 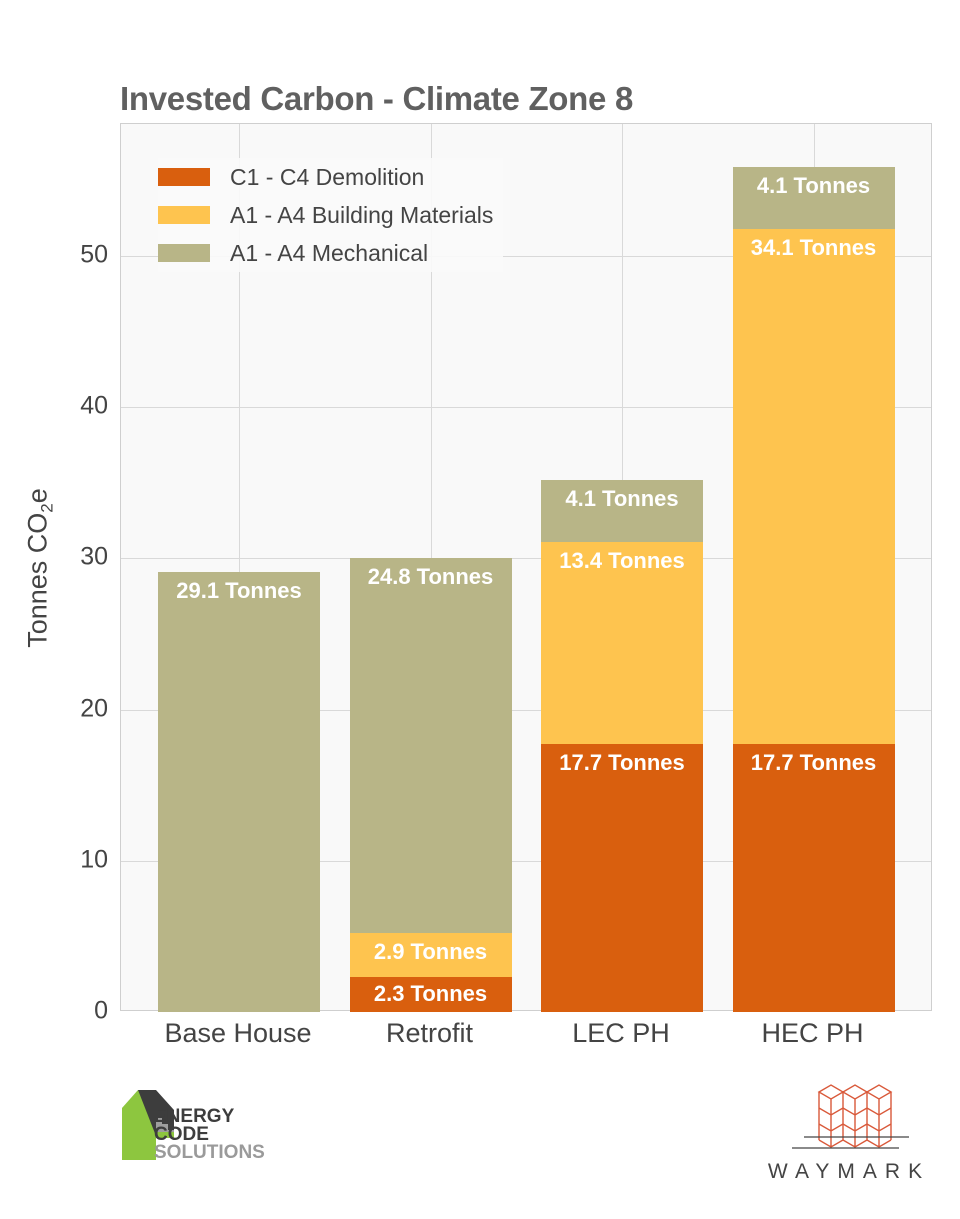 I want to click on y-tick-label: 50, so click(x=94, y=254).